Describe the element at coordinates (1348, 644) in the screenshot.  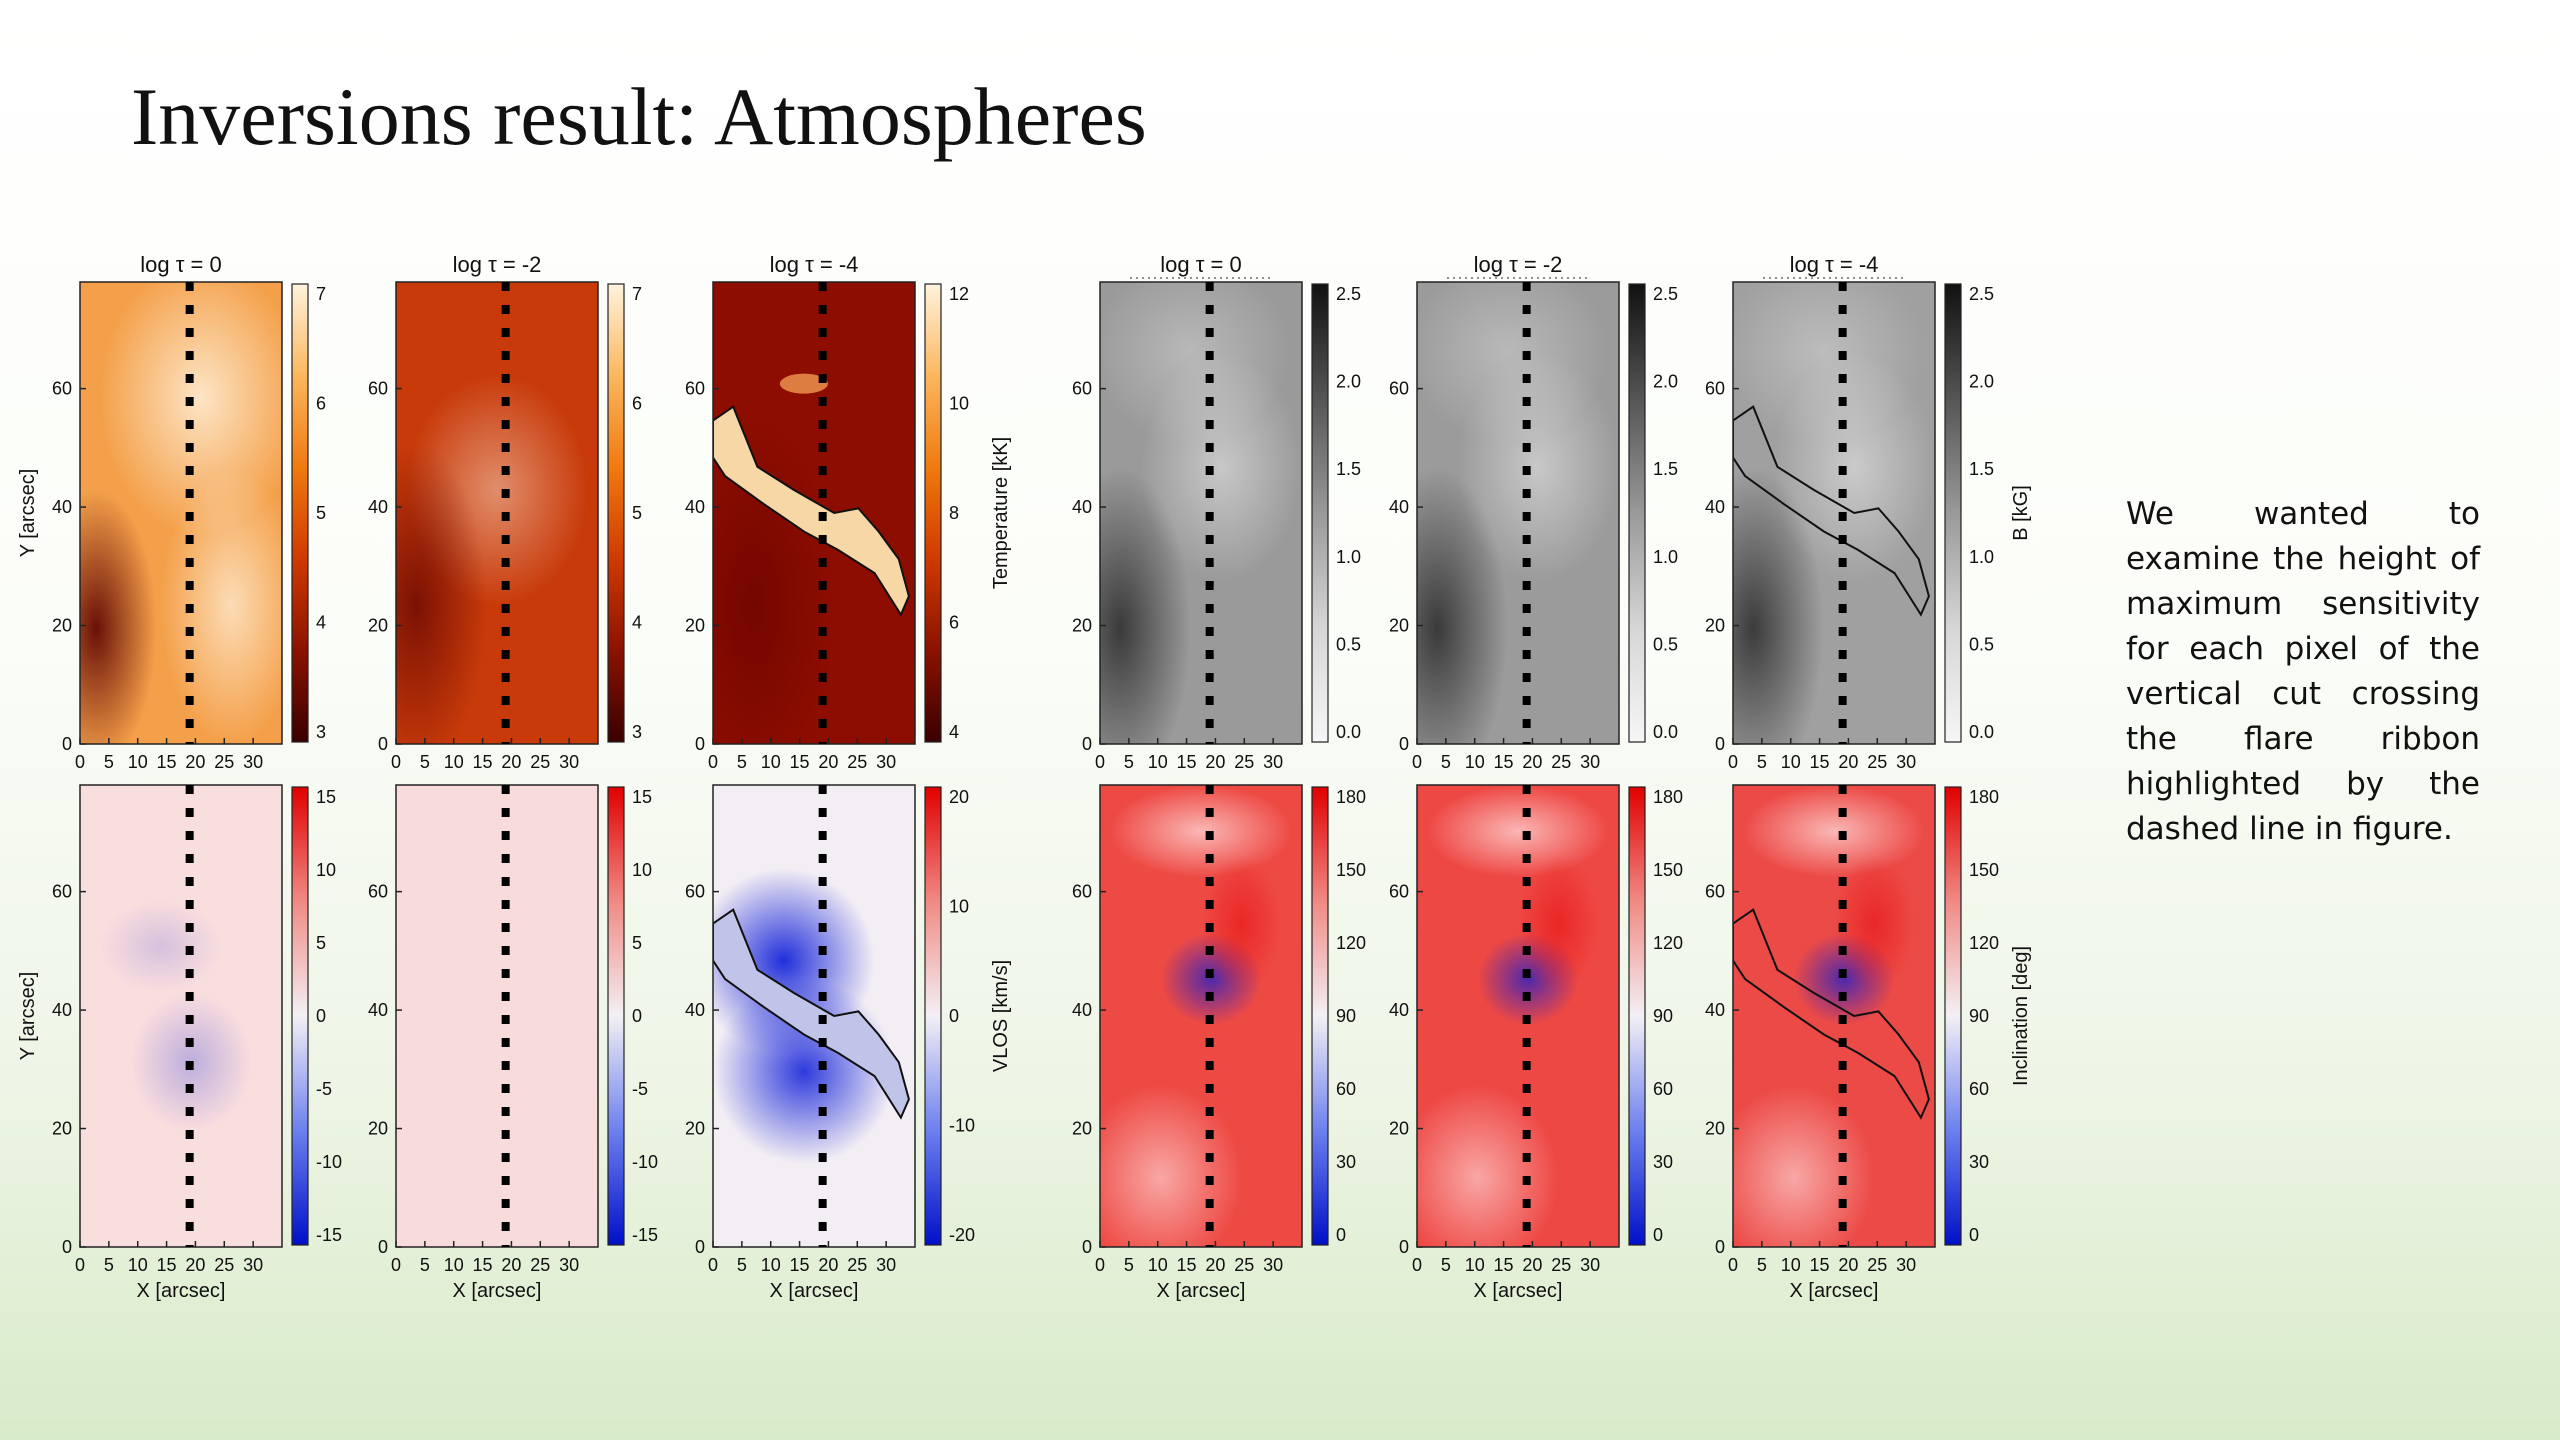
I see `colorbar-tick-label: 0.5` at that location.